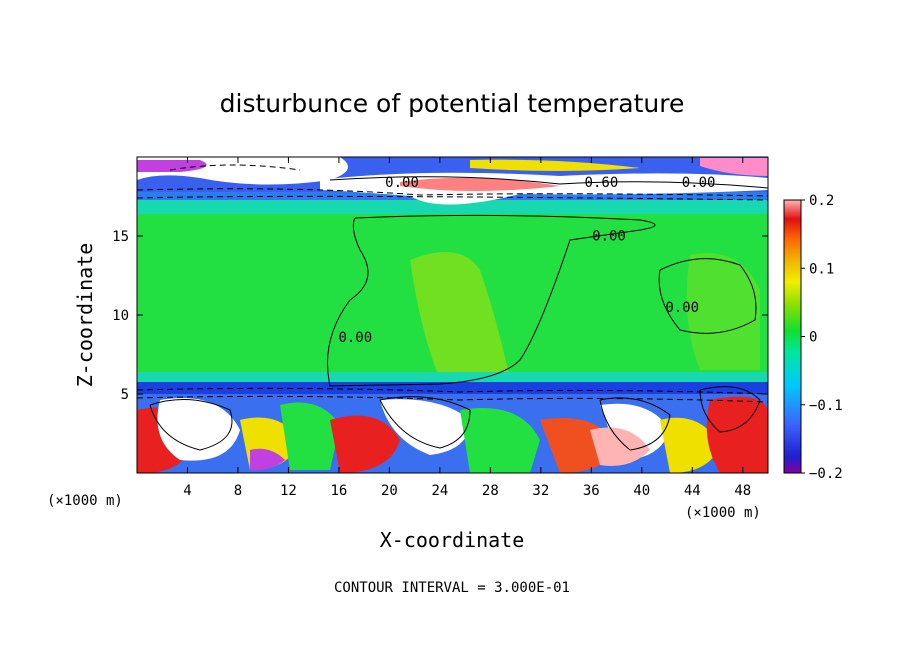  I want to click on upper-yellow-accent, so click(555, 165).